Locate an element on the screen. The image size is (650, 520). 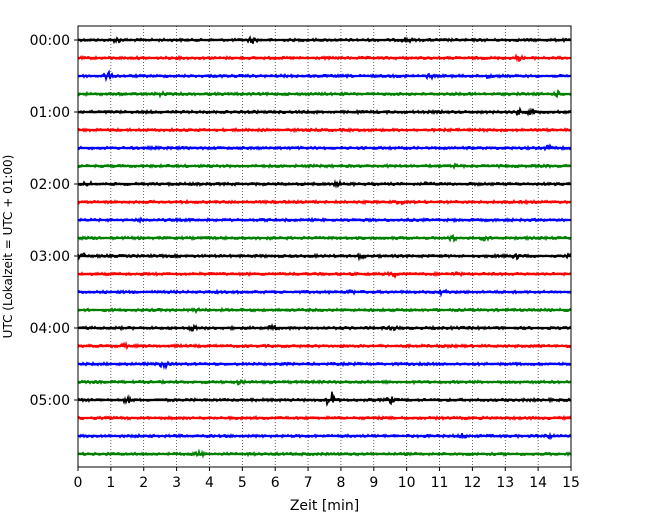
x-tick-label: 3 is located at coordinates (176, 483).